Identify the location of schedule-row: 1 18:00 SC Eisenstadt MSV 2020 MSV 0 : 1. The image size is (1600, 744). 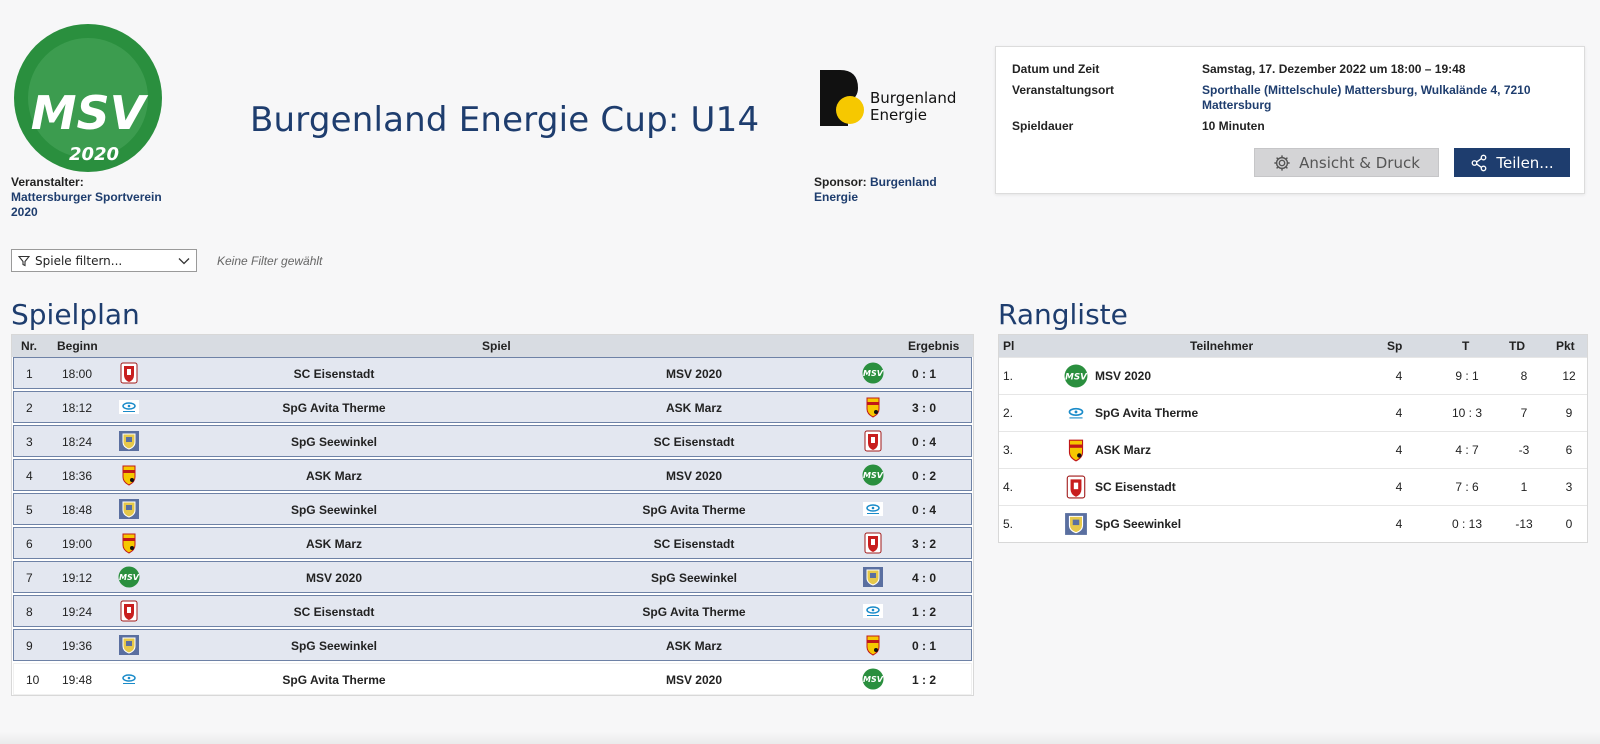
(492, 373).